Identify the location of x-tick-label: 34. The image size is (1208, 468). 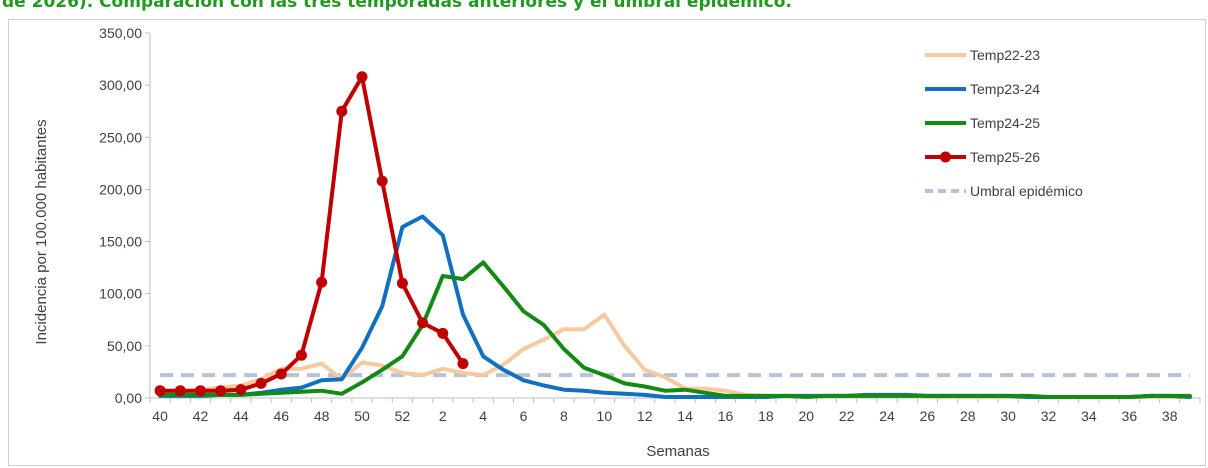
(1089, 416).